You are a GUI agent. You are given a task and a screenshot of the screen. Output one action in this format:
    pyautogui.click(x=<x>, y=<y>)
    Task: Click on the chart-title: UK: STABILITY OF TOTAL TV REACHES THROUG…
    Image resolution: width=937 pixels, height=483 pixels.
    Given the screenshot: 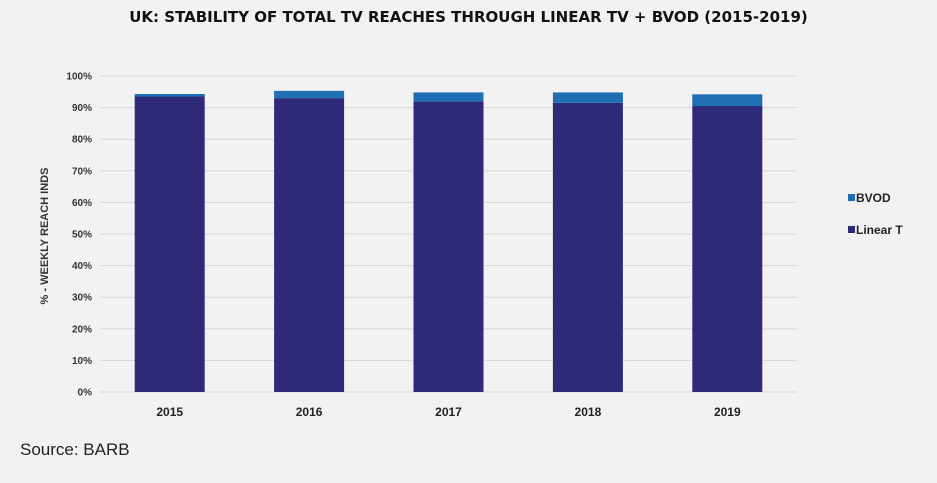 What is the action you would take?
    pyautogui.click(x=468, y=17)
    